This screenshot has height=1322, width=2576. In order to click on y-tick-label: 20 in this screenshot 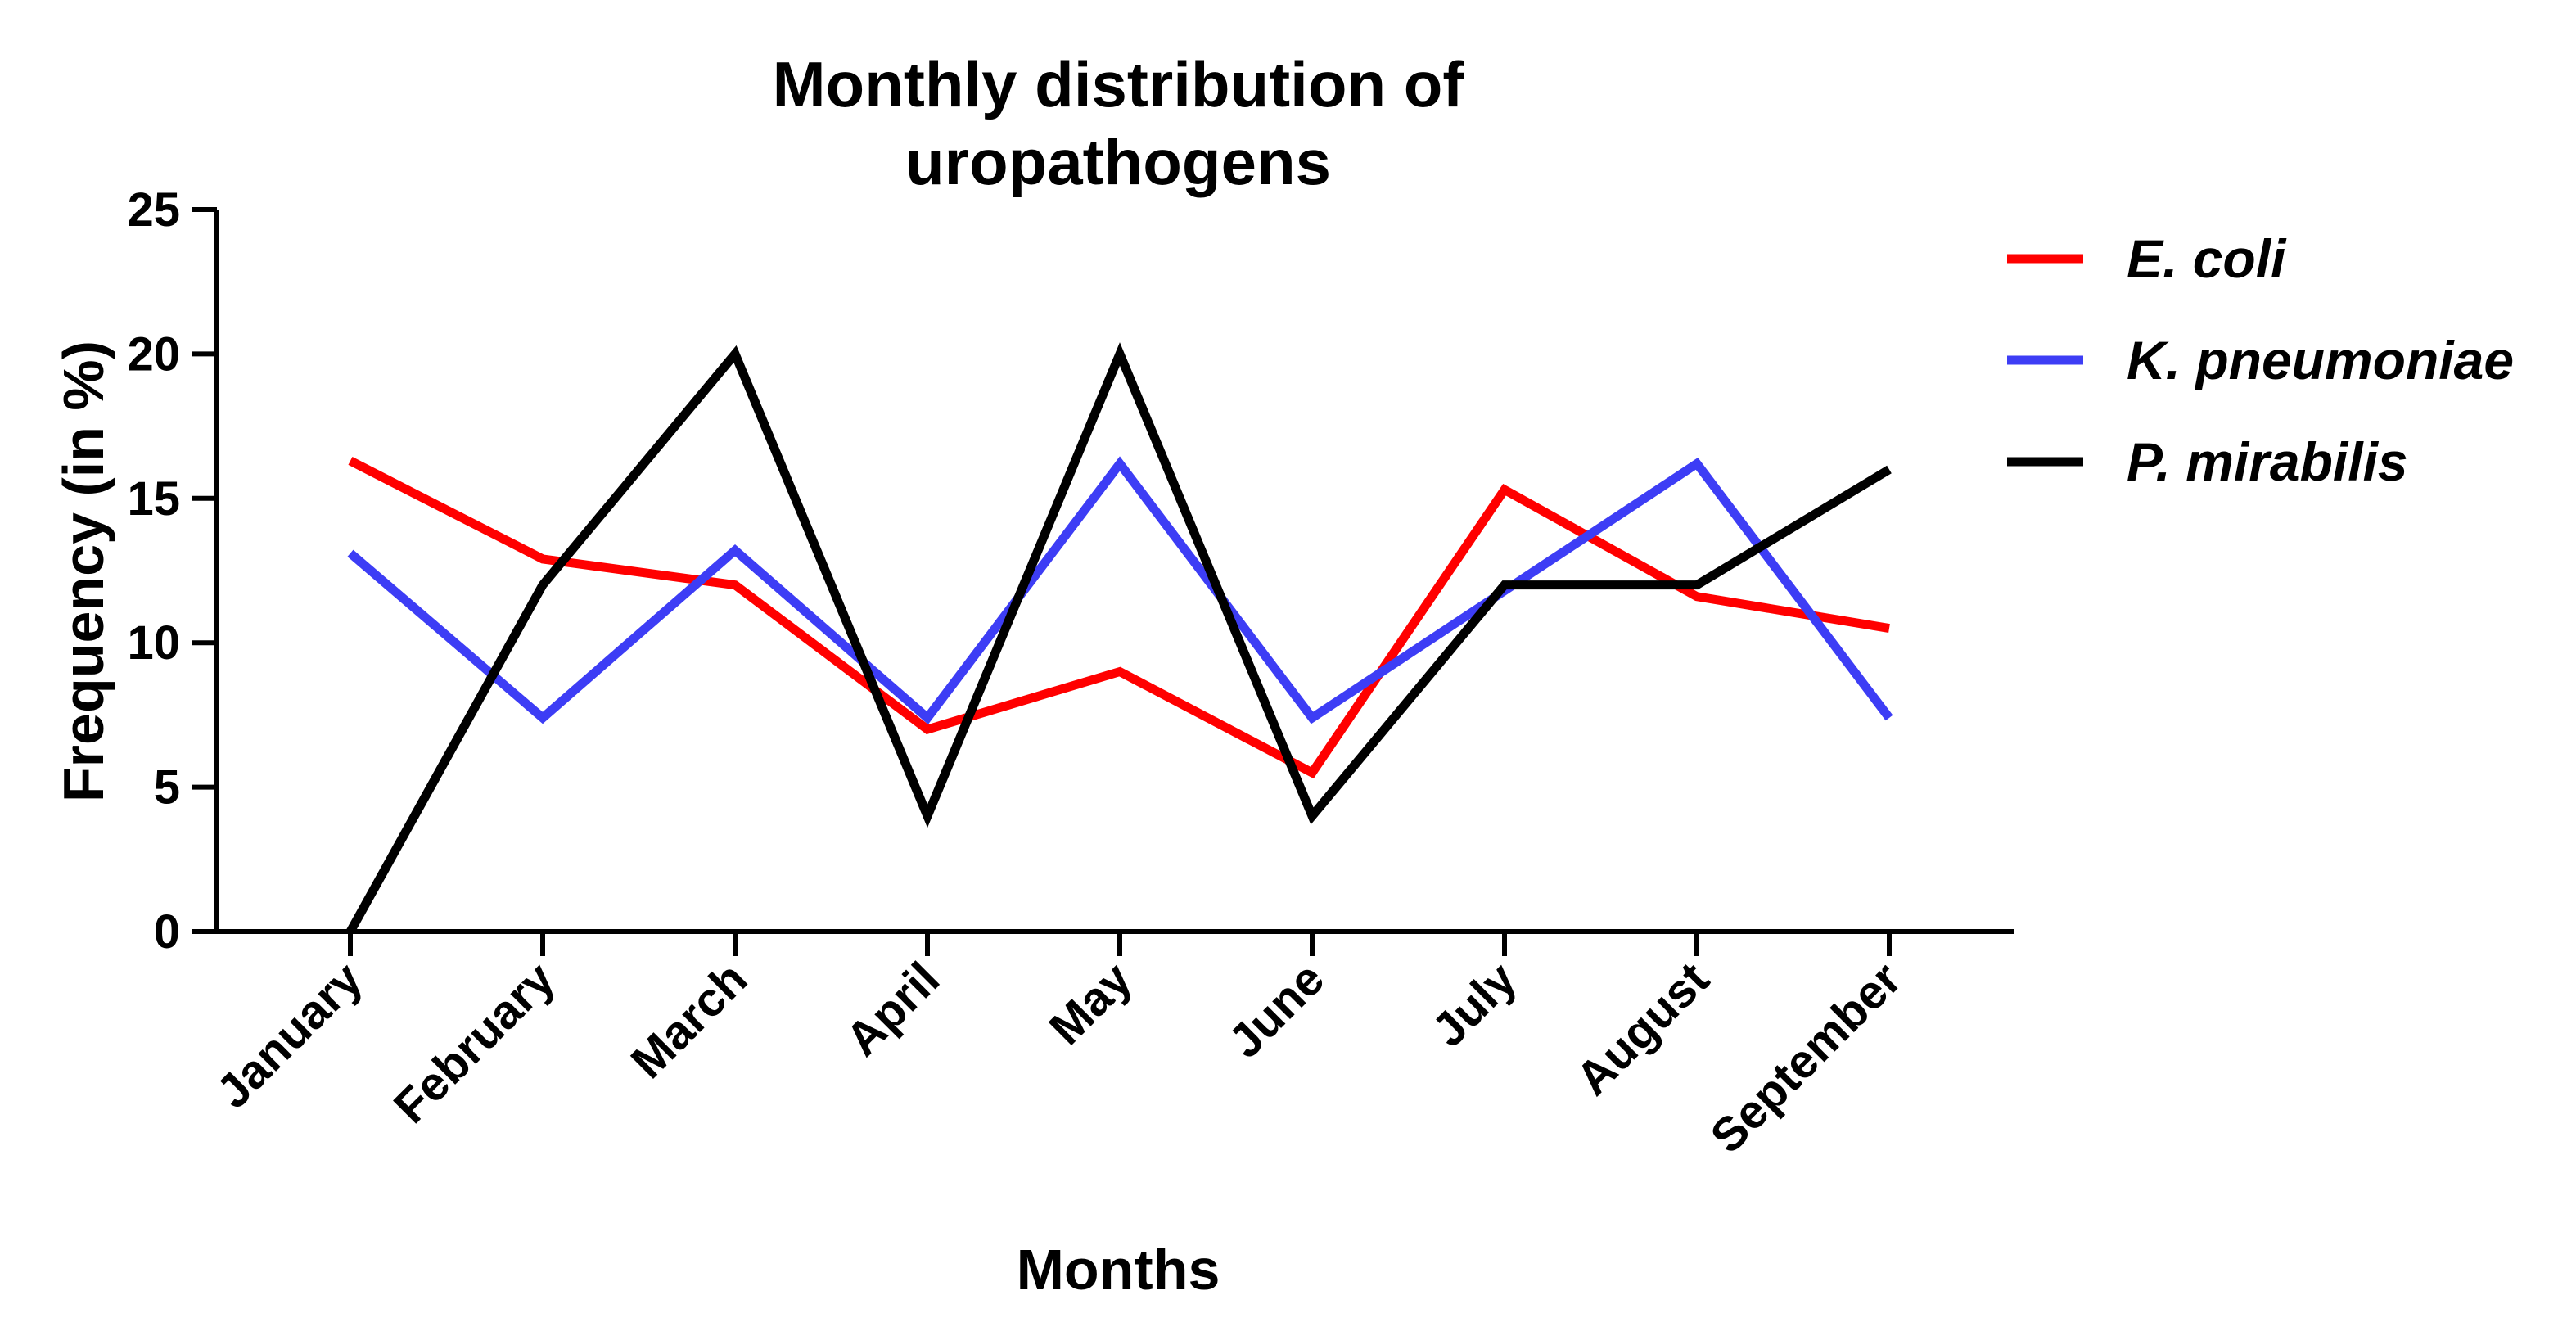, I will do `click(153, 354)`.